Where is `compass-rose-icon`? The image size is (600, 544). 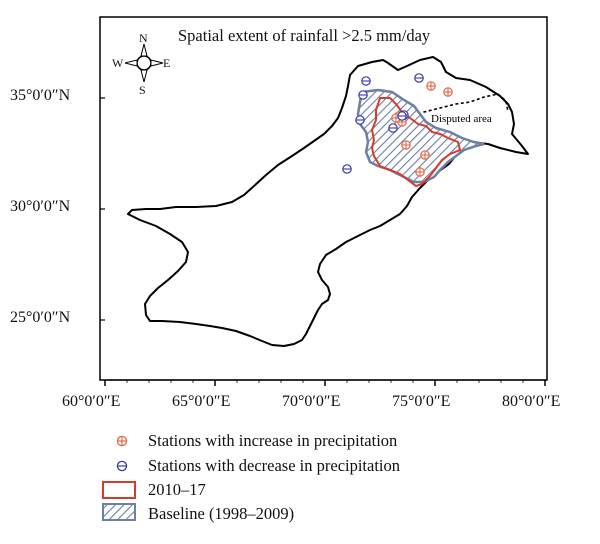
compass-rose-icon is located at coordinates (144, 63).